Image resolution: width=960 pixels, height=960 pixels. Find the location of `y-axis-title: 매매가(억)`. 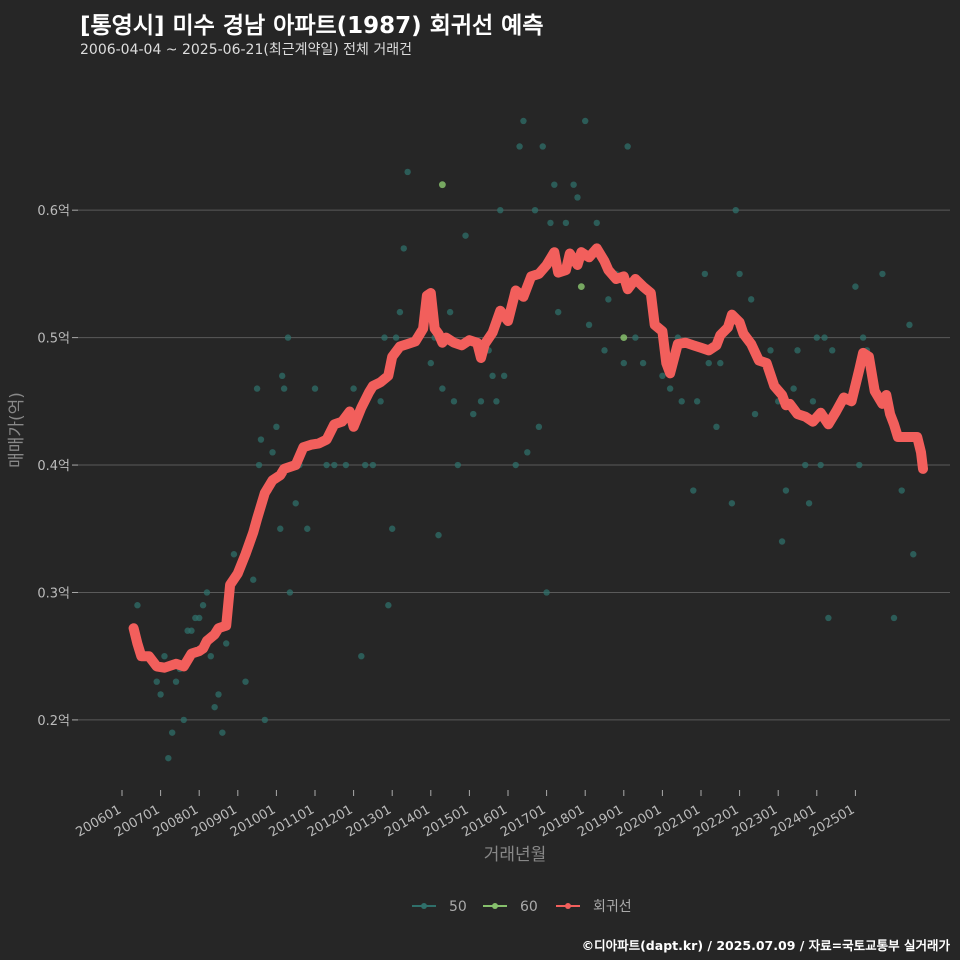

y-axis-title: 매매가(억) is located at coordinates (17, 430).